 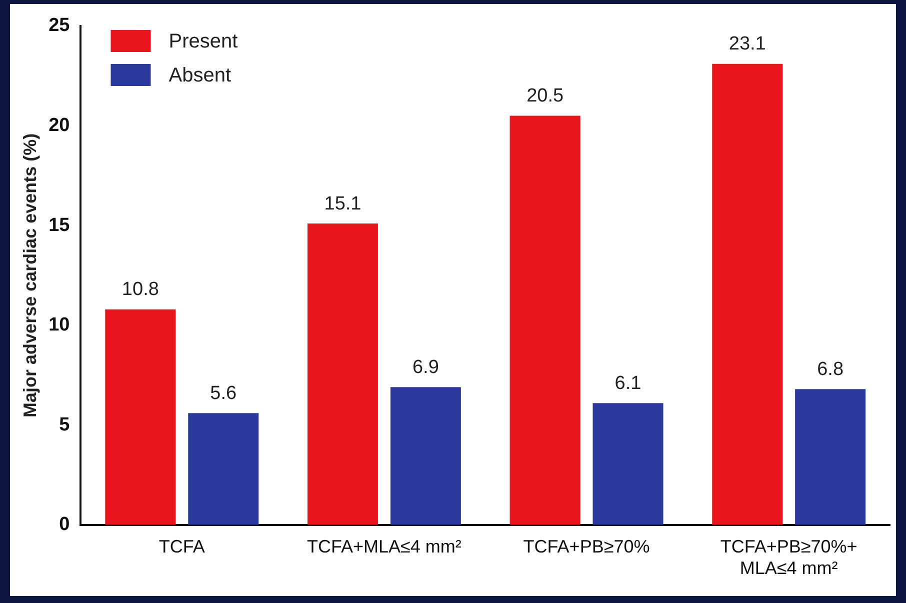 I want to click on y-tick-label: 10, so click(x=59, y=325).